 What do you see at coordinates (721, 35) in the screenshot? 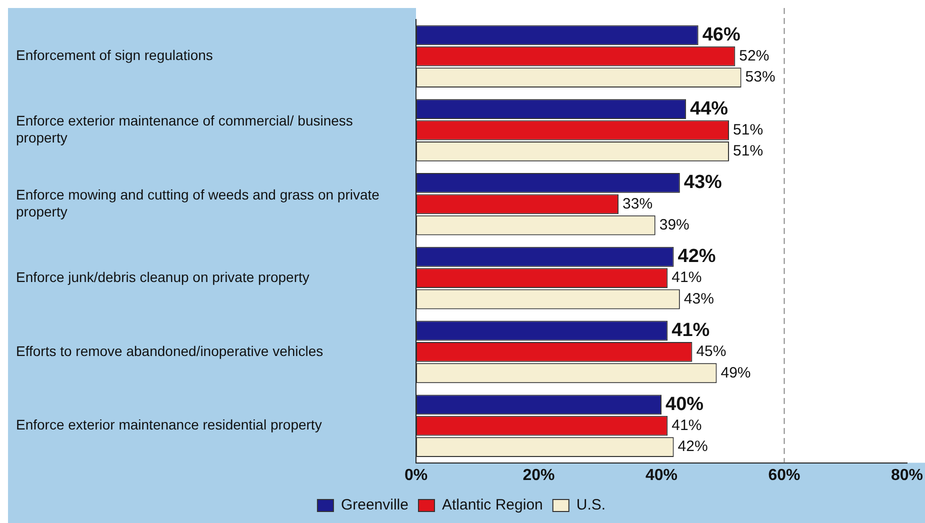
I see `data-label: 46%` at bounding box center [721, 35].